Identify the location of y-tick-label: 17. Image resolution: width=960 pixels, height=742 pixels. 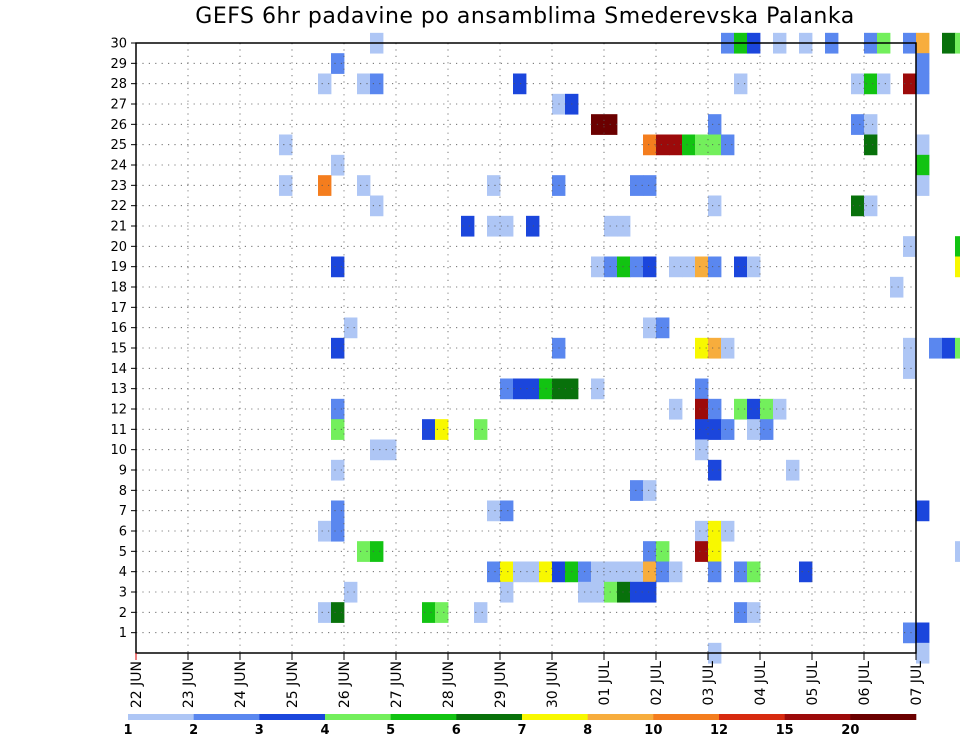
(118, 308).